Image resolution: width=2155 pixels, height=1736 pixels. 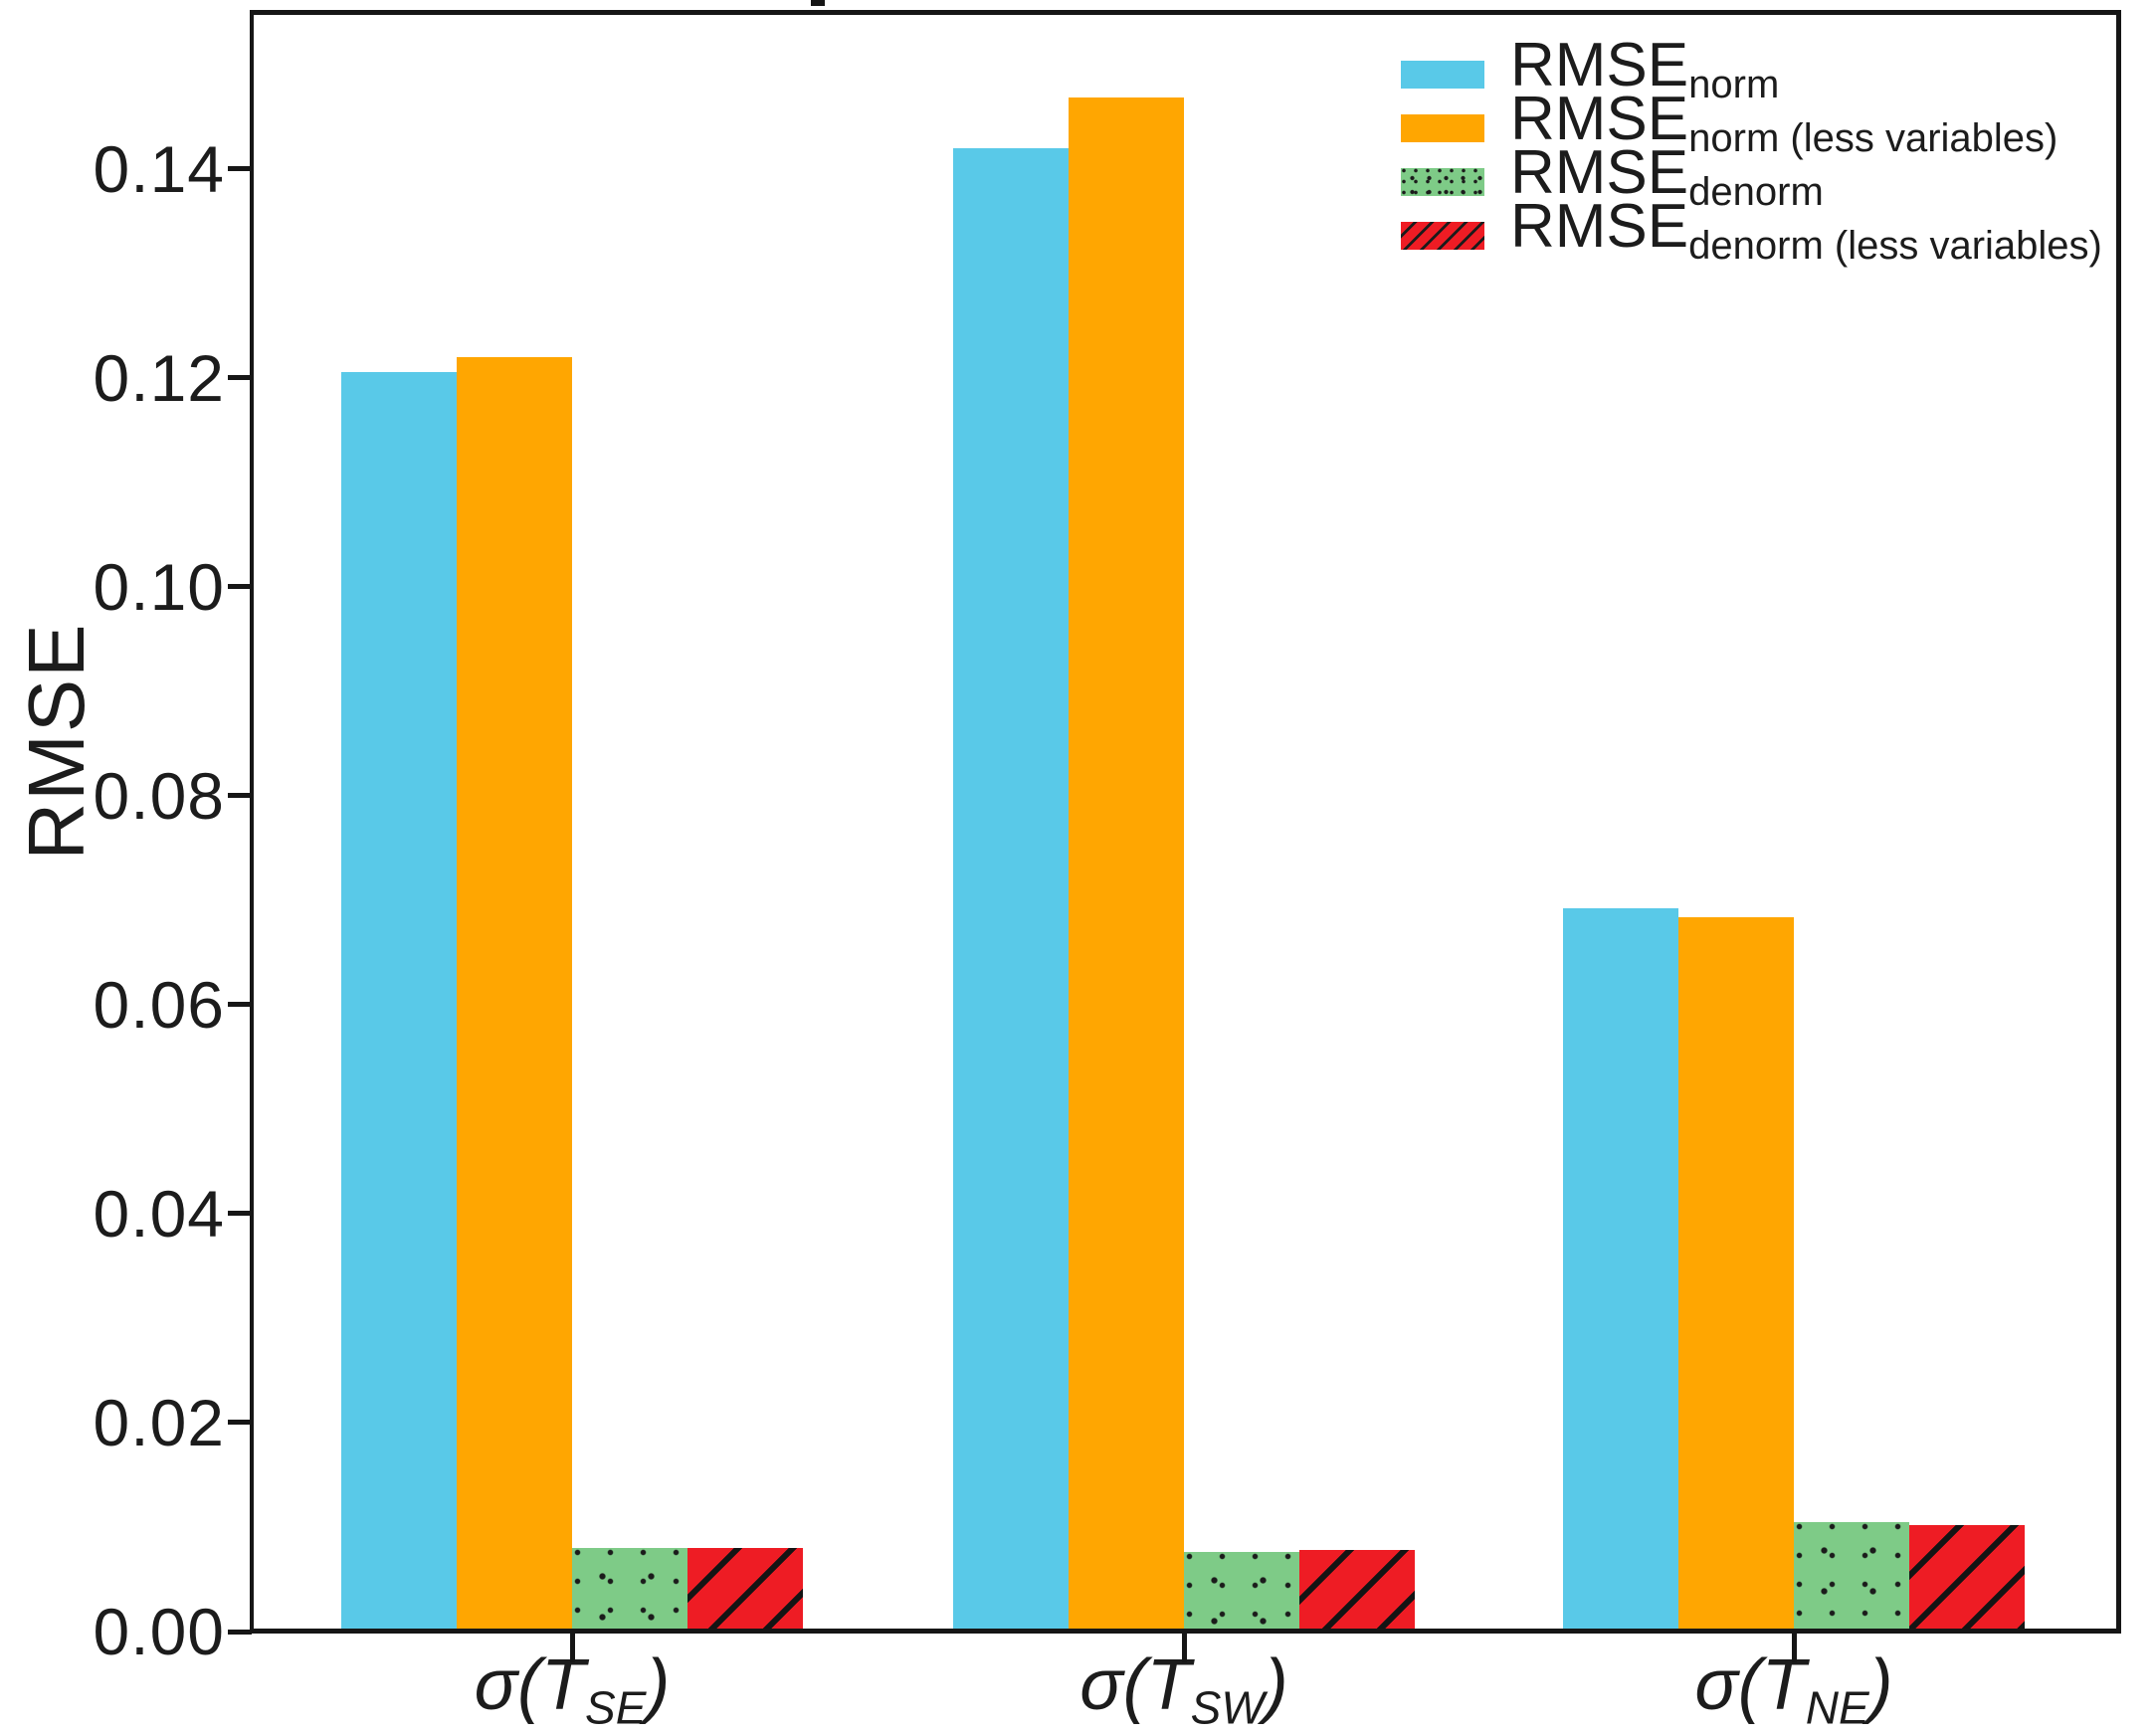 What do you see at coordinates (818, 3) in the screenshot?
I see `cropped-title-fragment` at bounding box center [818, 3].